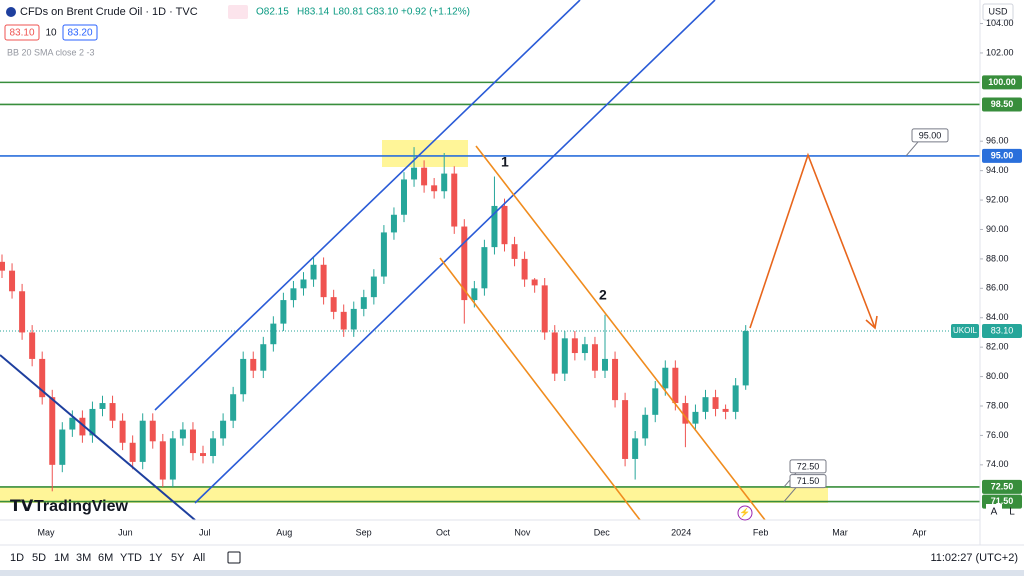 The image size is (1024, 581). What do you see at coordinates (761, 532) in the screenshot?
I see `x-tick-label: Feb` at bounding box center [761, 532].